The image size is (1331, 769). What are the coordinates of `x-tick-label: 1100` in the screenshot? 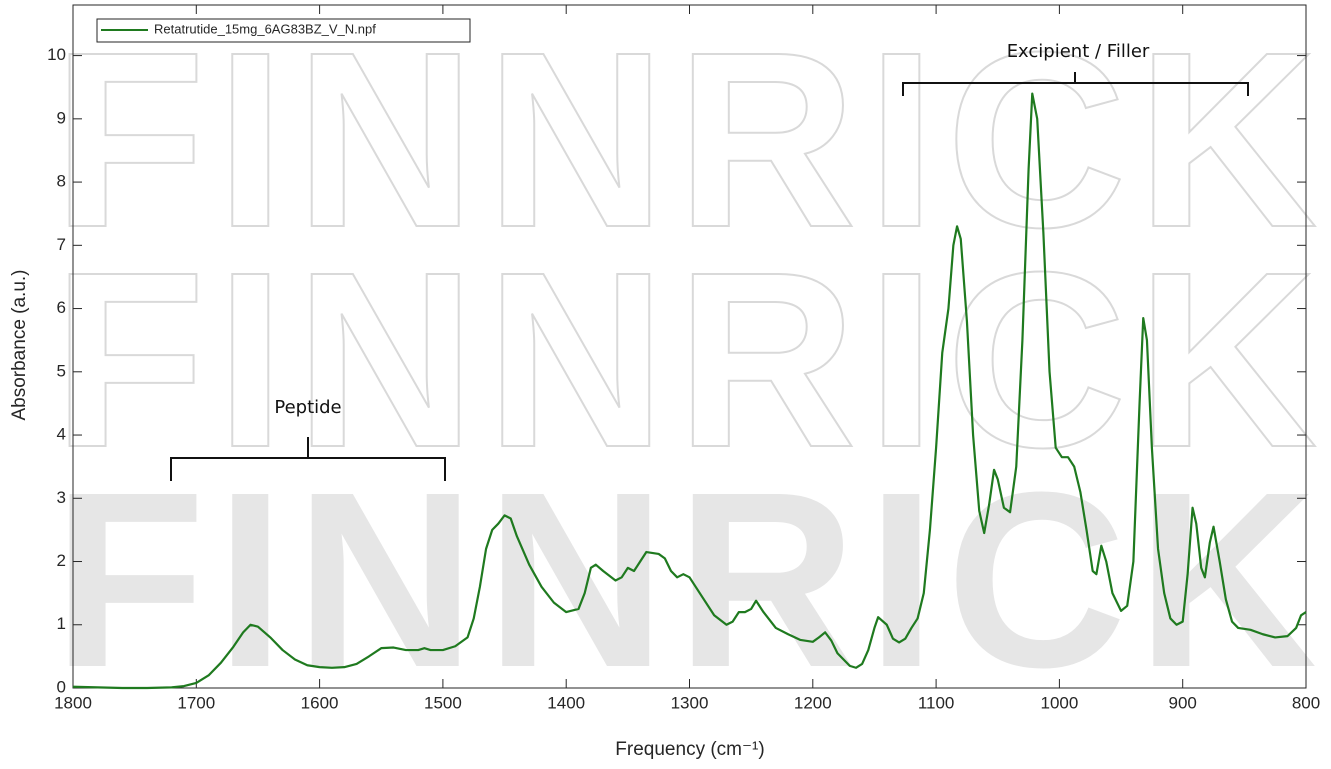 It's located at (936, 702).